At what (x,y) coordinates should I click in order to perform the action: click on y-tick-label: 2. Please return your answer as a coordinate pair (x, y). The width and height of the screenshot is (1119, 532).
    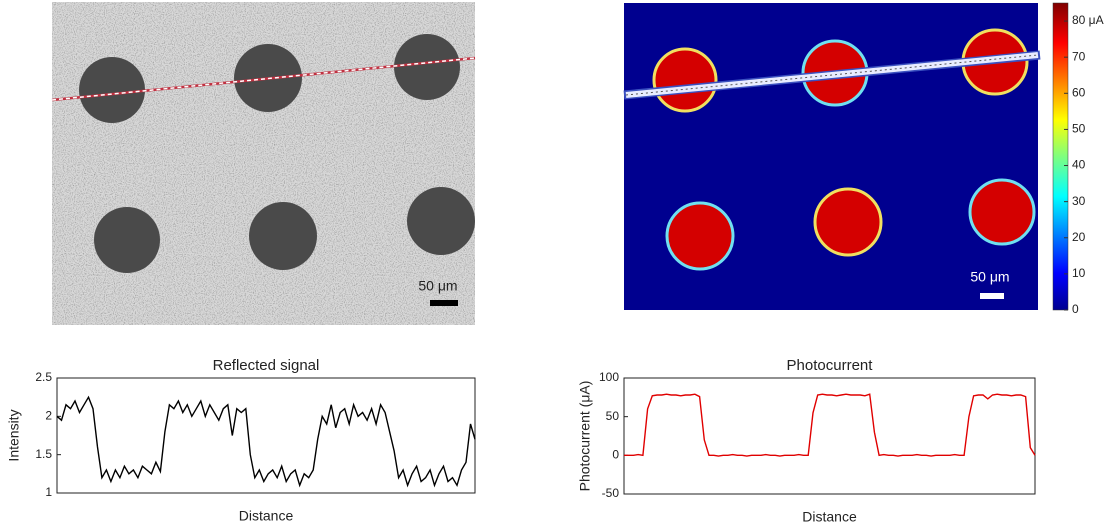
    Looking at the image, I should click on (48, 416).